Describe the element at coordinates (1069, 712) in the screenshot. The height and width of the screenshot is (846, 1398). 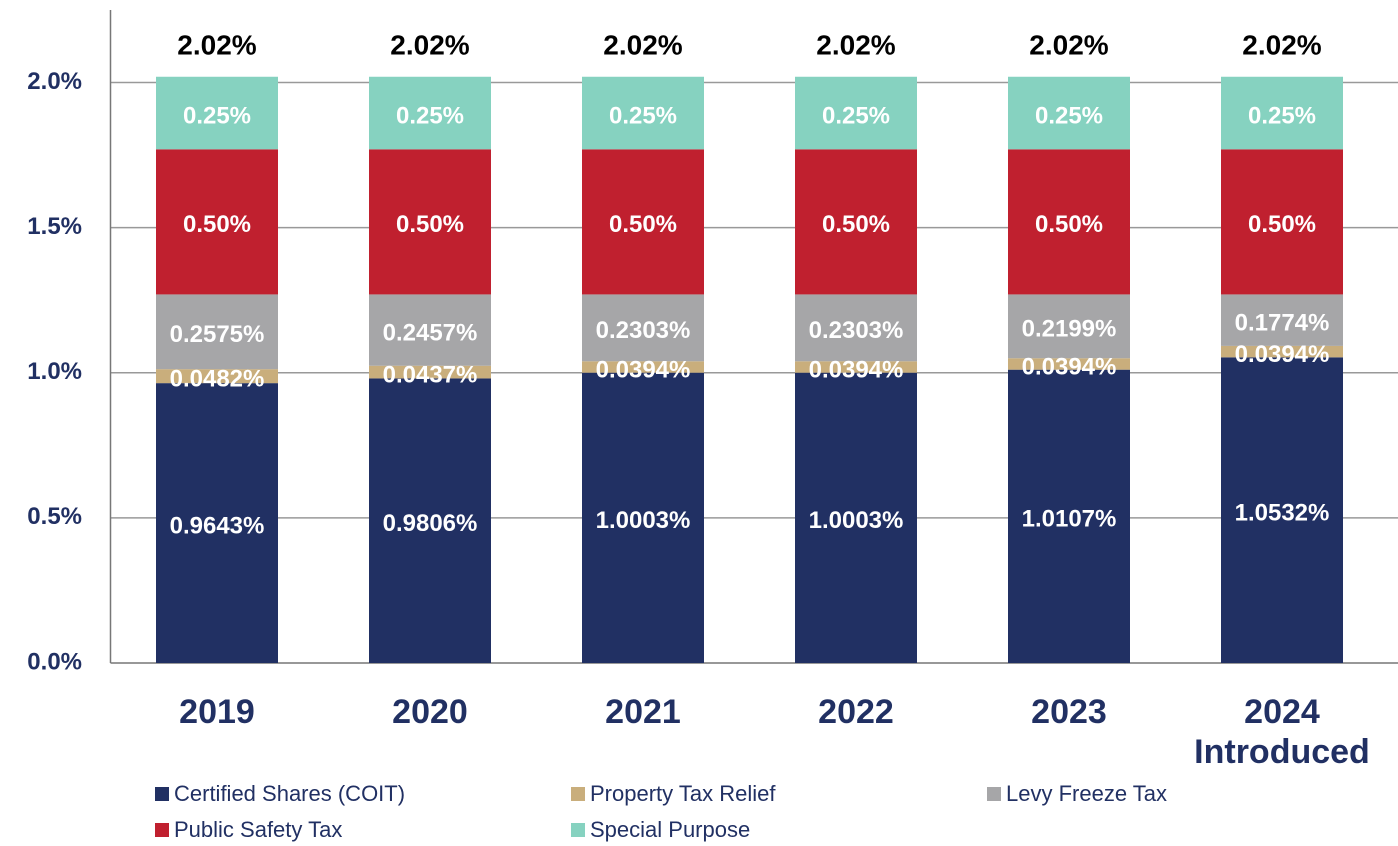
I see `x-tick-label: 2023` at that location.